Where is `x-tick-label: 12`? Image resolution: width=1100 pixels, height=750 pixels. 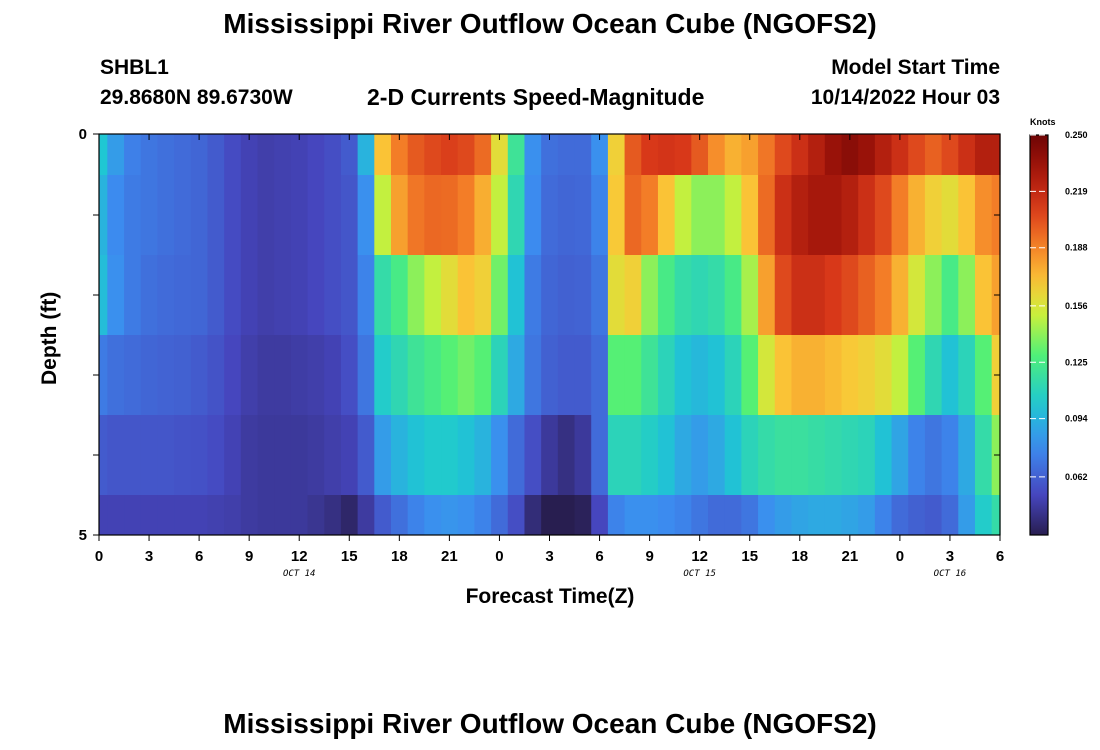 x-tick-label: 12 is located at coordinates (699, 556).